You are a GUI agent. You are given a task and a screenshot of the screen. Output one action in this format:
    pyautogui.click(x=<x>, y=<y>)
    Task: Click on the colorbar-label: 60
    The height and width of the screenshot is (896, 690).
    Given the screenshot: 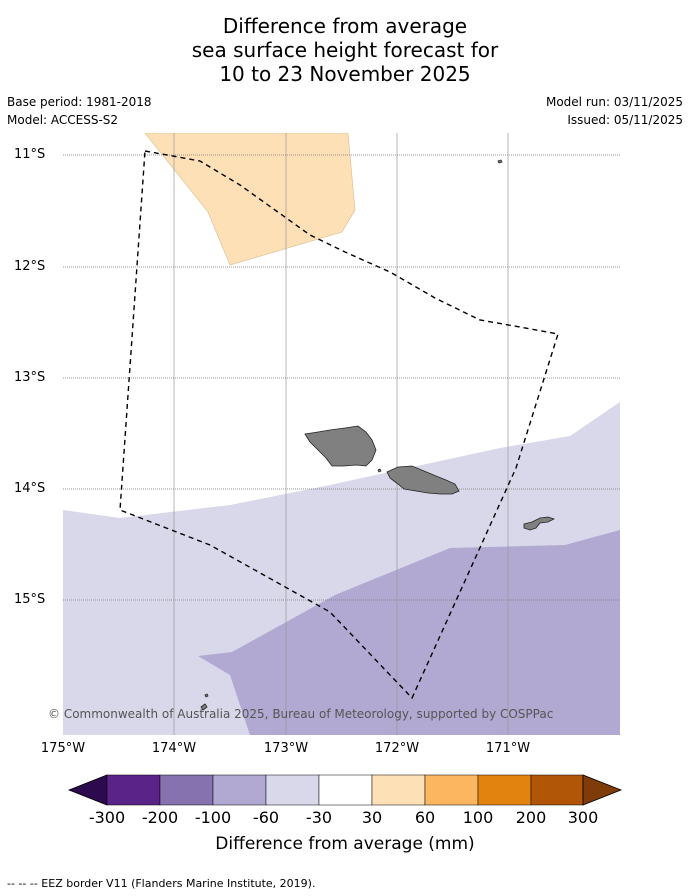 What is the action you would take?
    pyautogui.click(x=425, y=817)
    